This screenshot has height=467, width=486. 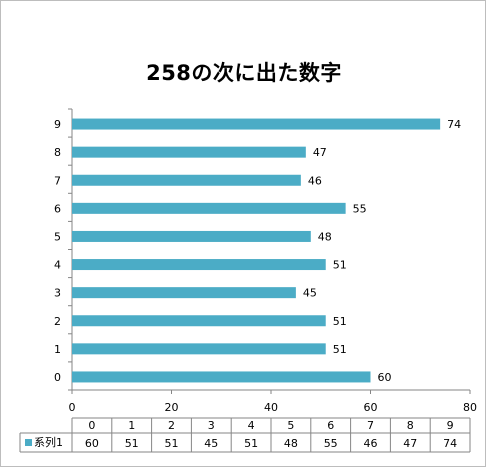 What do you see at coordinates (57, 124) in the screenshot?
I see `y-tick-label: 9` at bounding box center [57, 124].